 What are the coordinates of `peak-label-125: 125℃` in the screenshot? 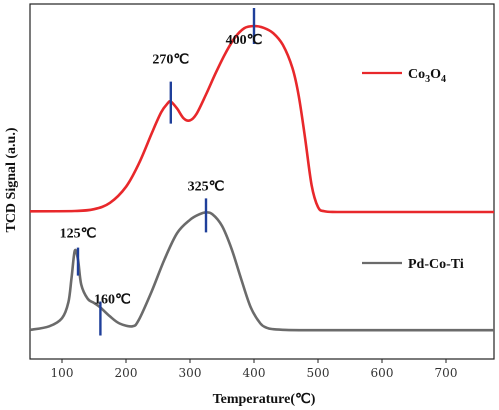 It's located at (78, 234).